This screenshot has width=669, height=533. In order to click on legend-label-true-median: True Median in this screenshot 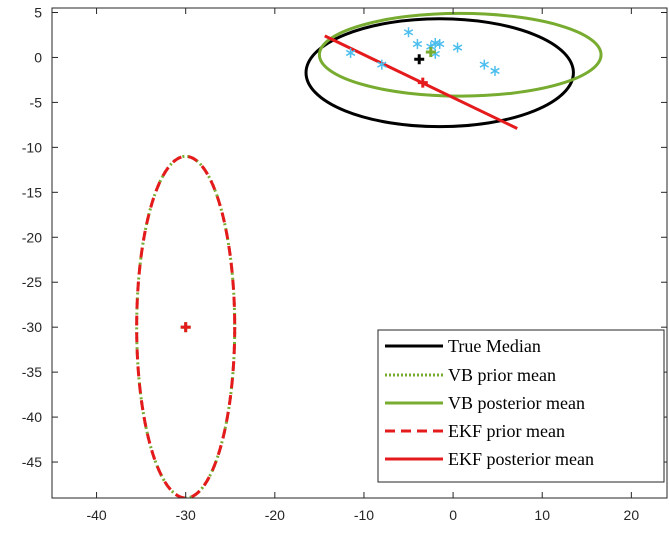, I will do `click(494, 346)`.